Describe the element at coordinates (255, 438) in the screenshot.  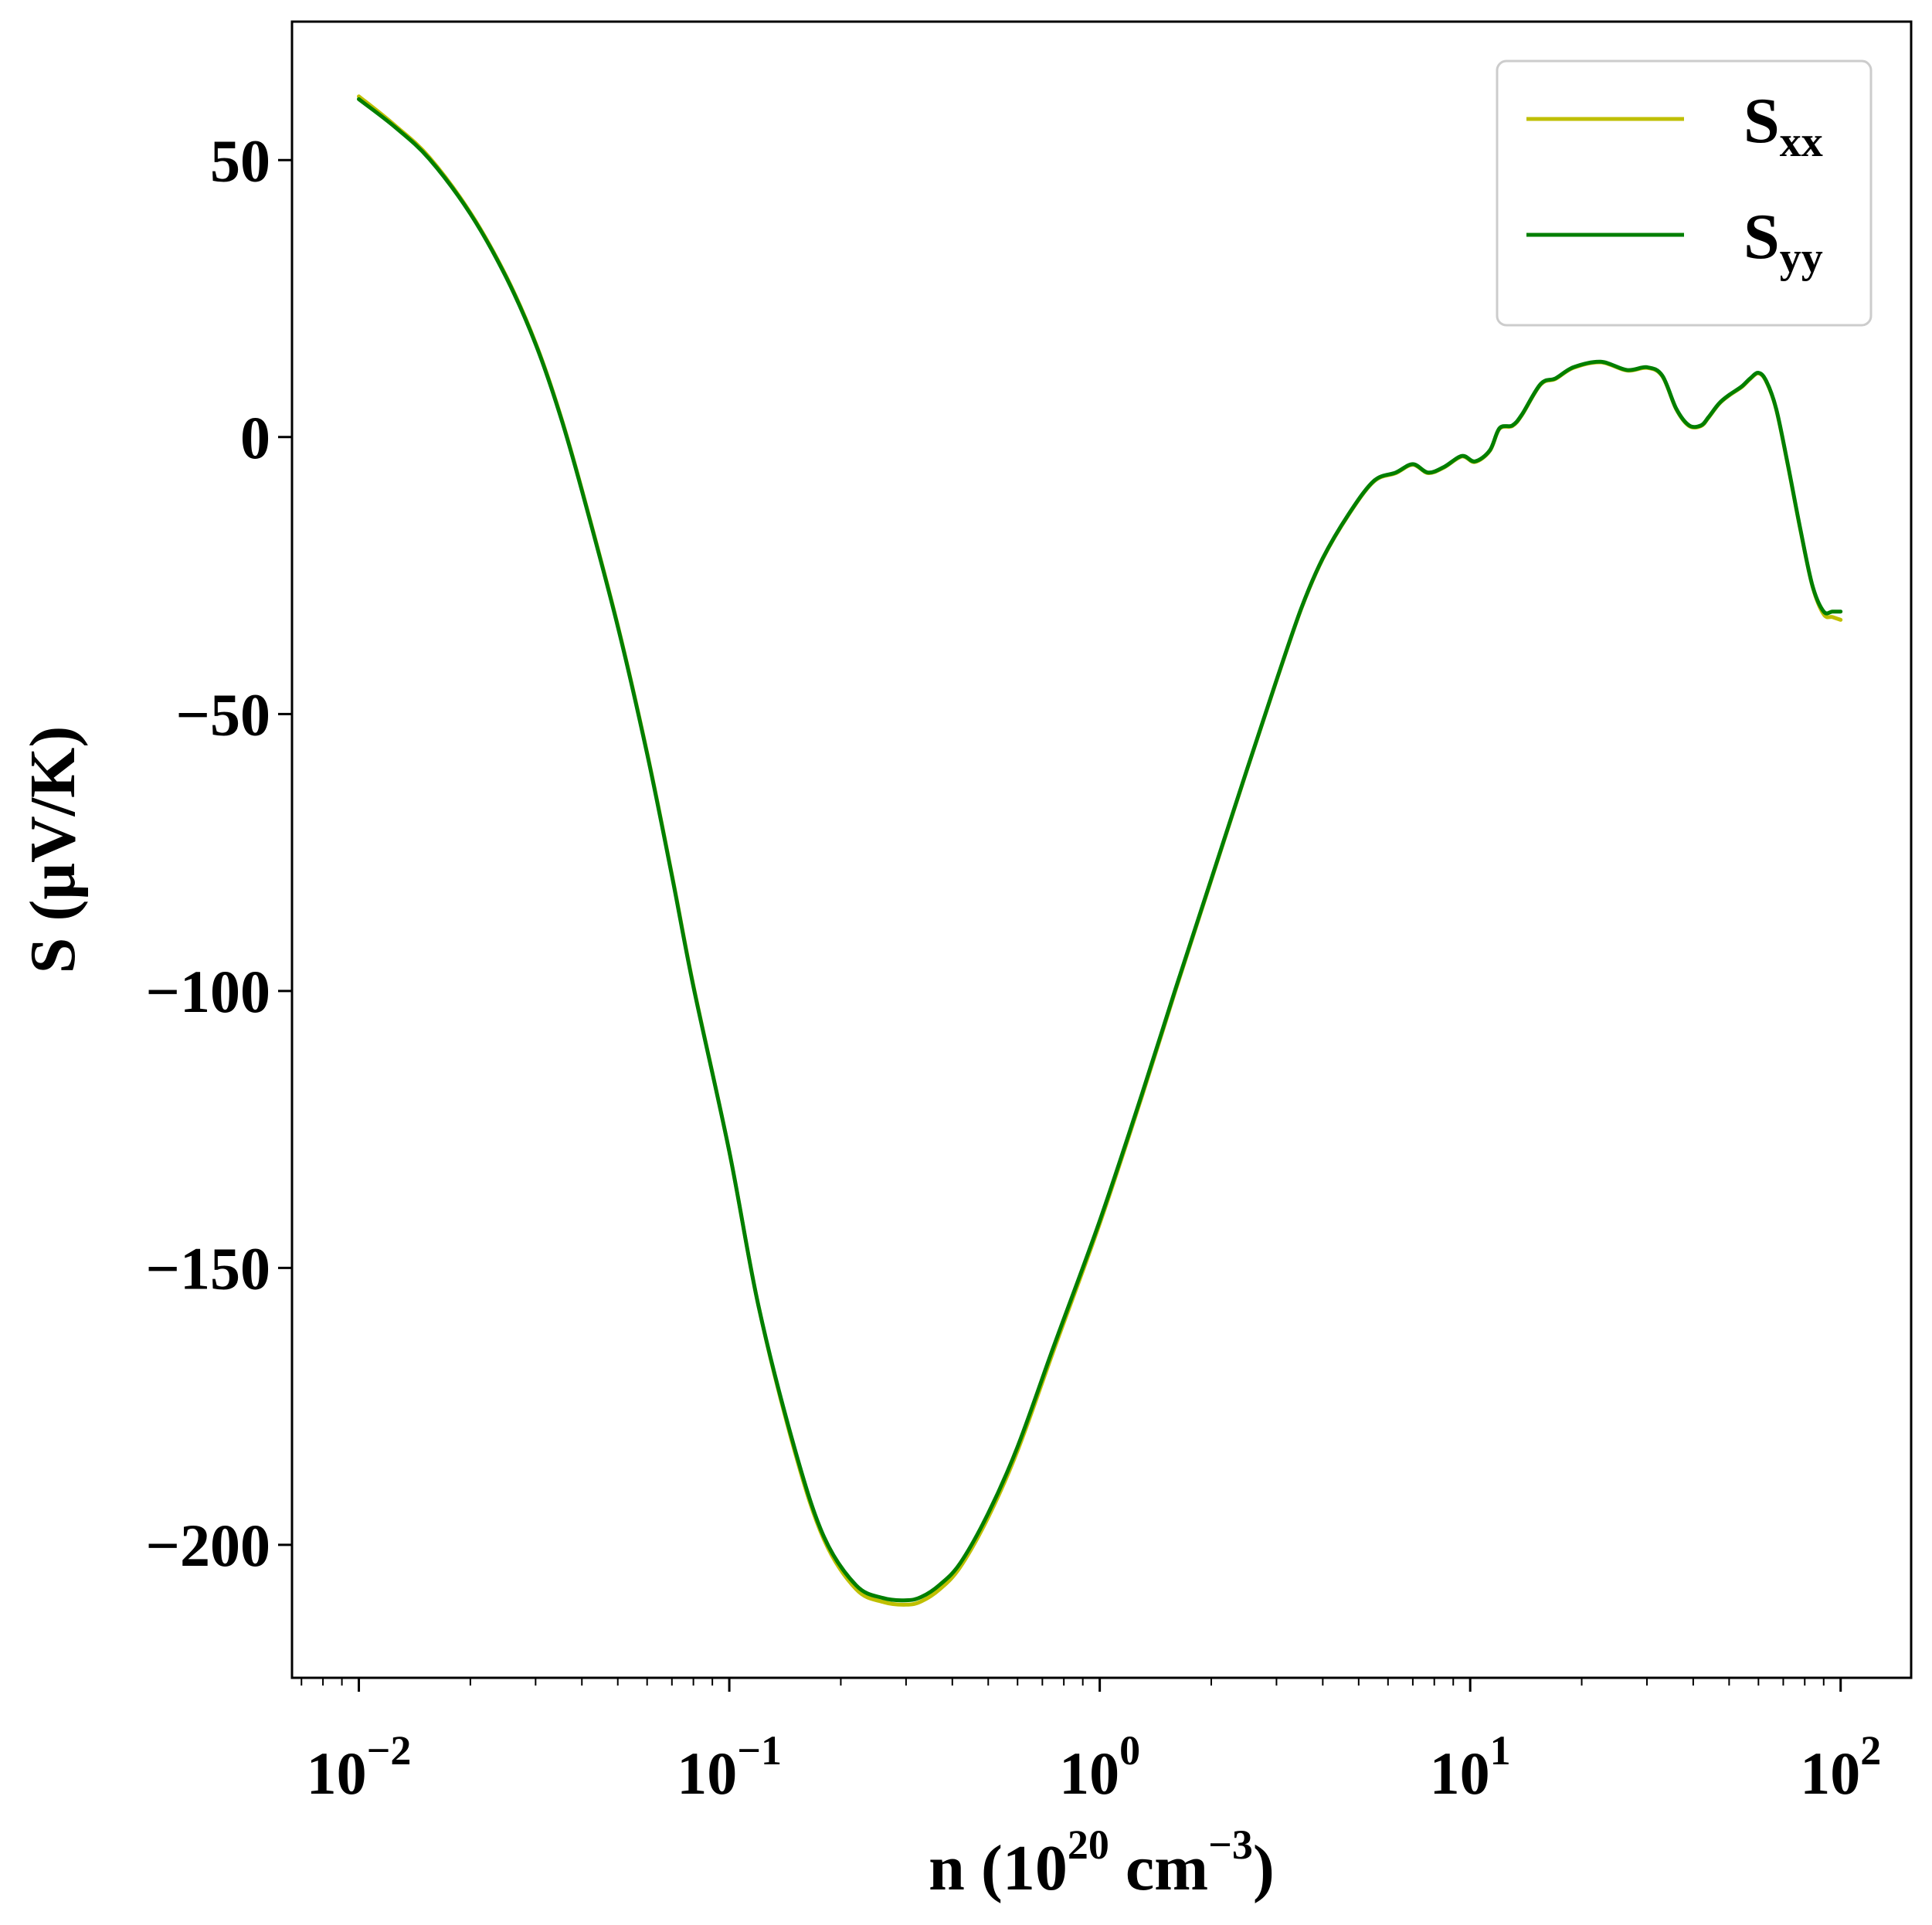
I see `y-tick-label: 0` at that location.